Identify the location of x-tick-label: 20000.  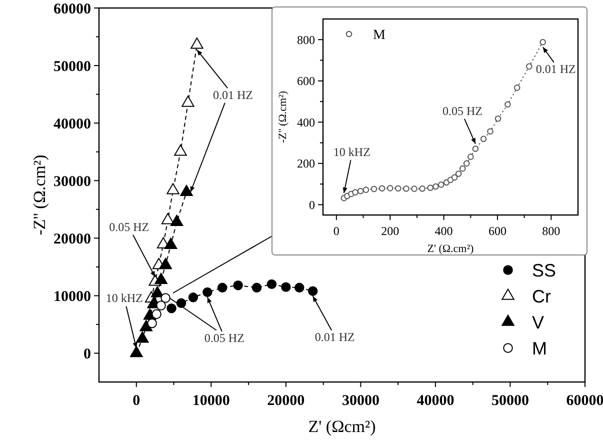
(286, 401).